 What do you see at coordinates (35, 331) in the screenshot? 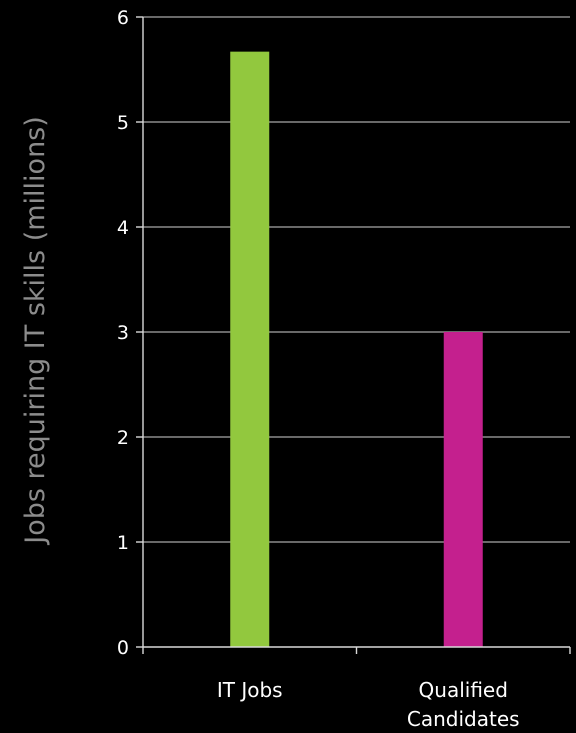
I see `y-axis-title: Jobs requiring IT skills (millions)` at bounding box center [35, 331].